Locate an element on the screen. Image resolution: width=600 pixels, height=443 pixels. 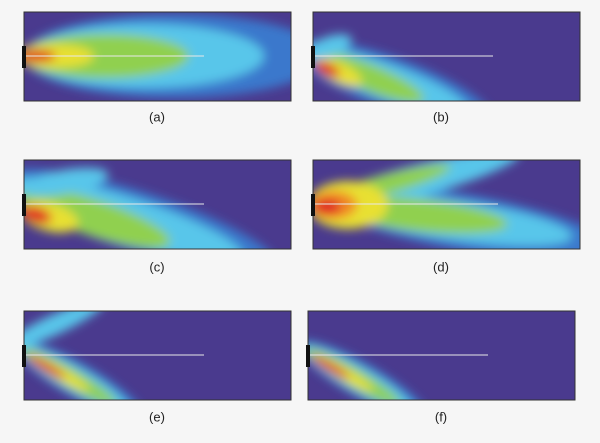
panel-label: (a) is located at coordinates (157, 116).